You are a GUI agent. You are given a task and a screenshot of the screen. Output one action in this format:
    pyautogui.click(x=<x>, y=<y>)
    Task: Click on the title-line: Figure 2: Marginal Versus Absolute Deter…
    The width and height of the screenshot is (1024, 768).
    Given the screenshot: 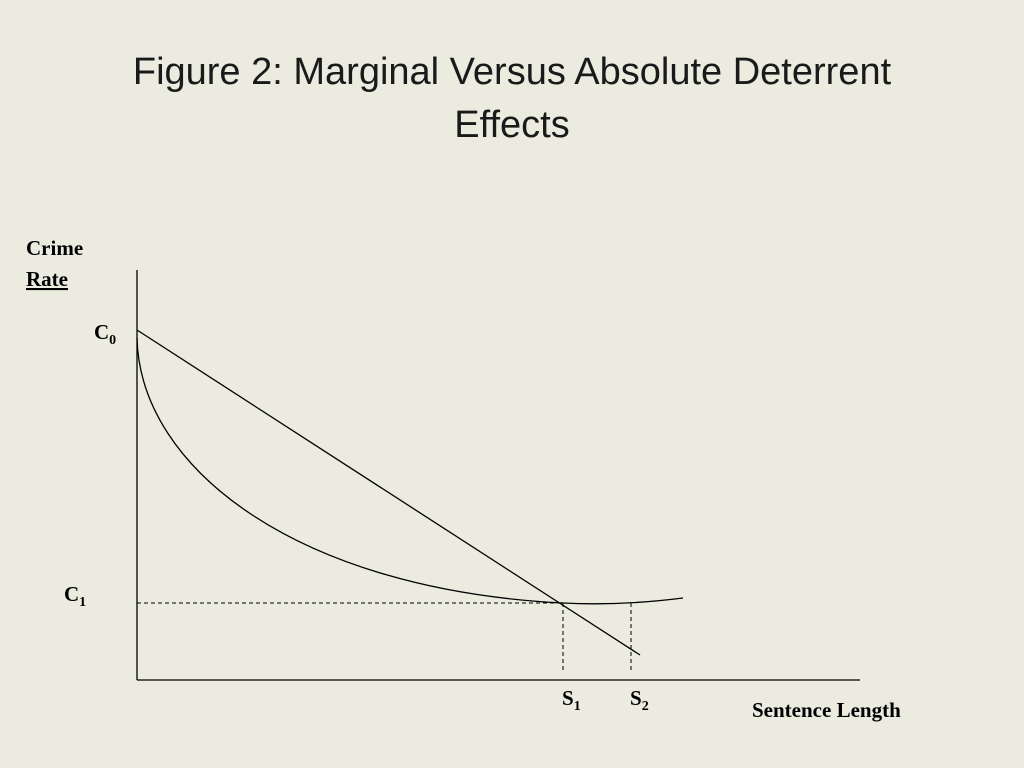 What is the action you would take?
    pyautogui.click(x=512, y=72)
    